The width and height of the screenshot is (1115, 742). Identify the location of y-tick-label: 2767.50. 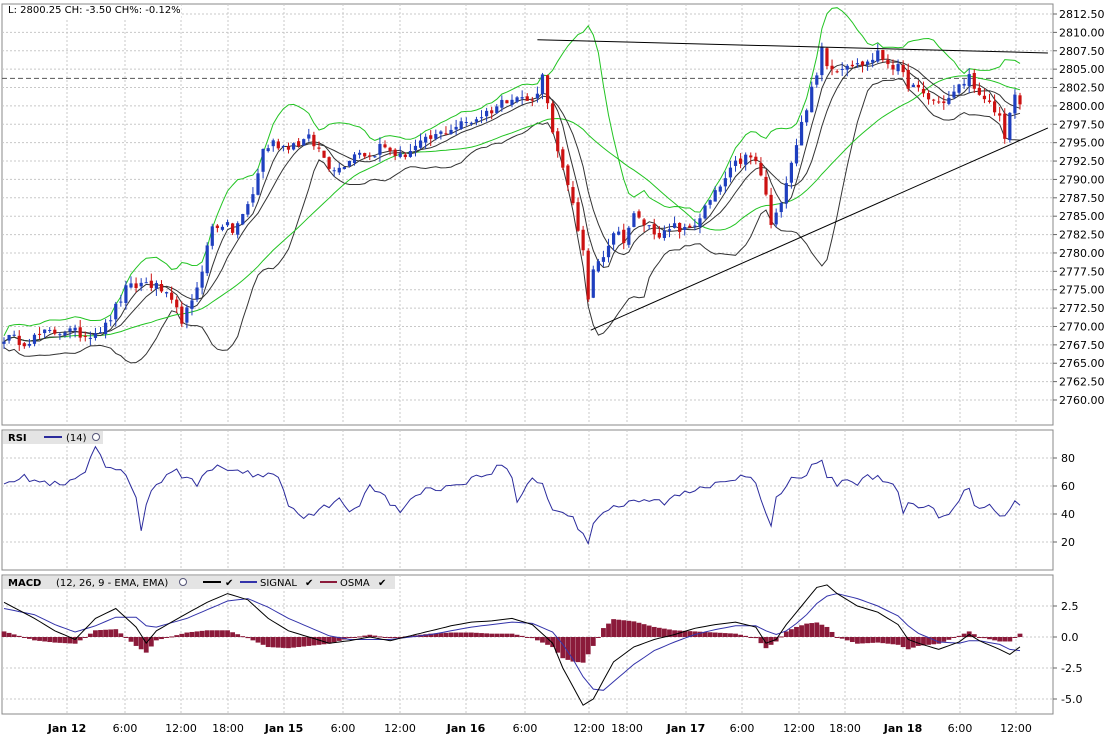
(1082, 345).